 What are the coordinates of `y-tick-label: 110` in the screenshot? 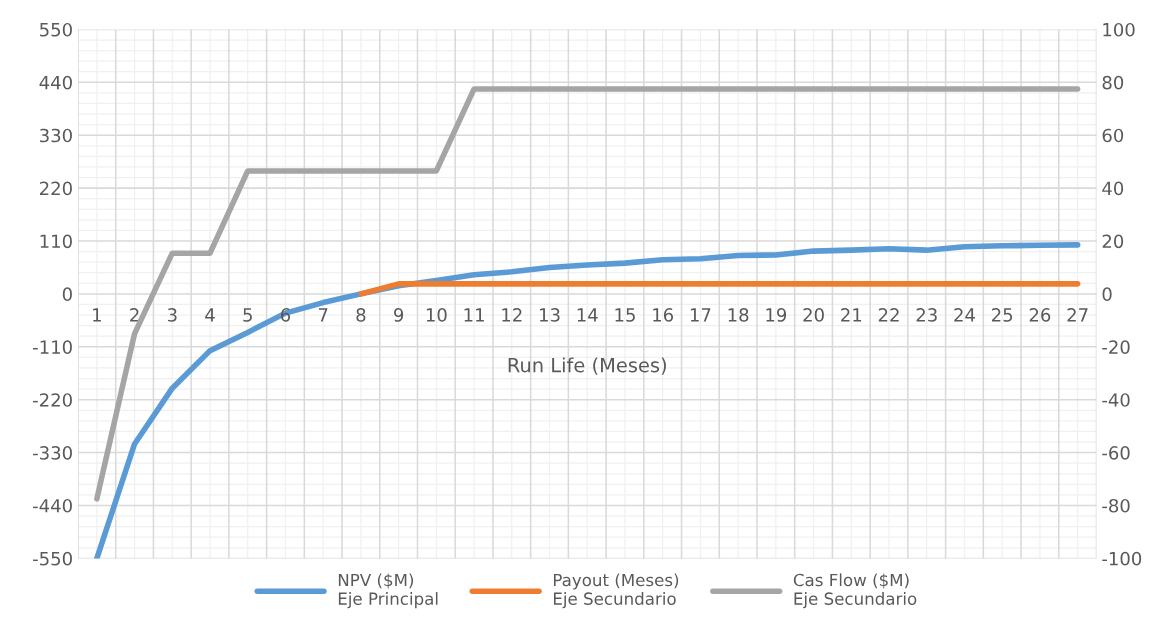 It's located at (56, 241).